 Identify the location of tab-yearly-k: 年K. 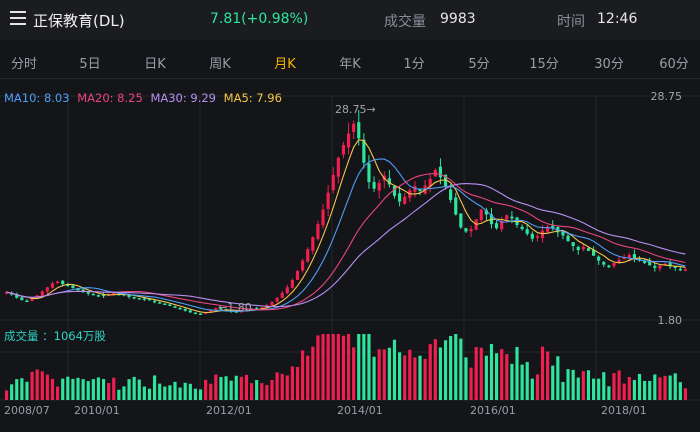
(350, 64).